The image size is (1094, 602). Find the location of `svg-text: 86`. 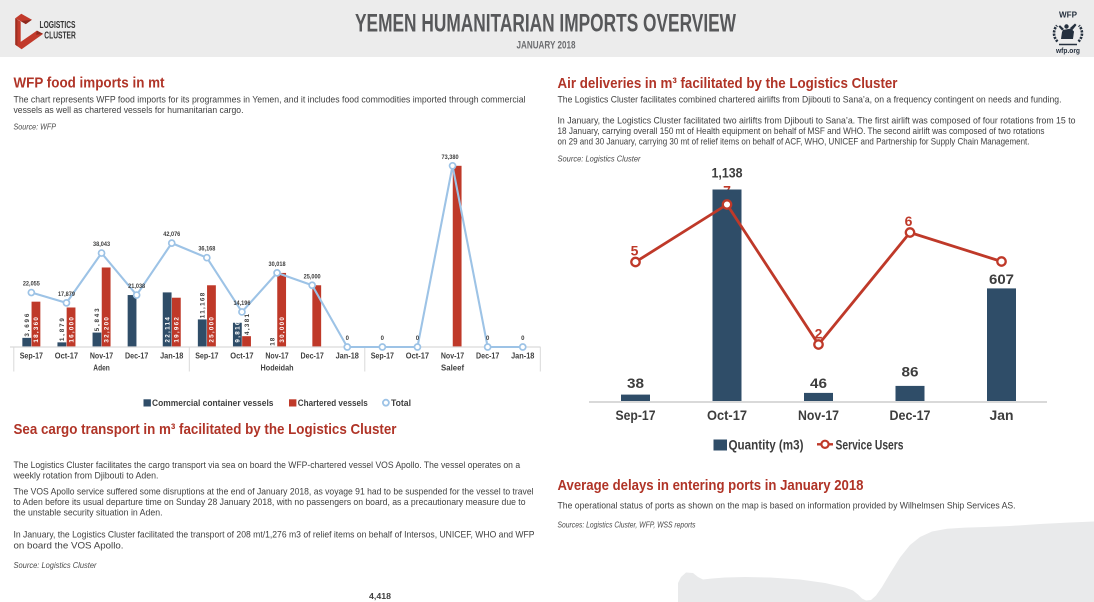

svg-text: 86 is located at coordinates (910, 372).